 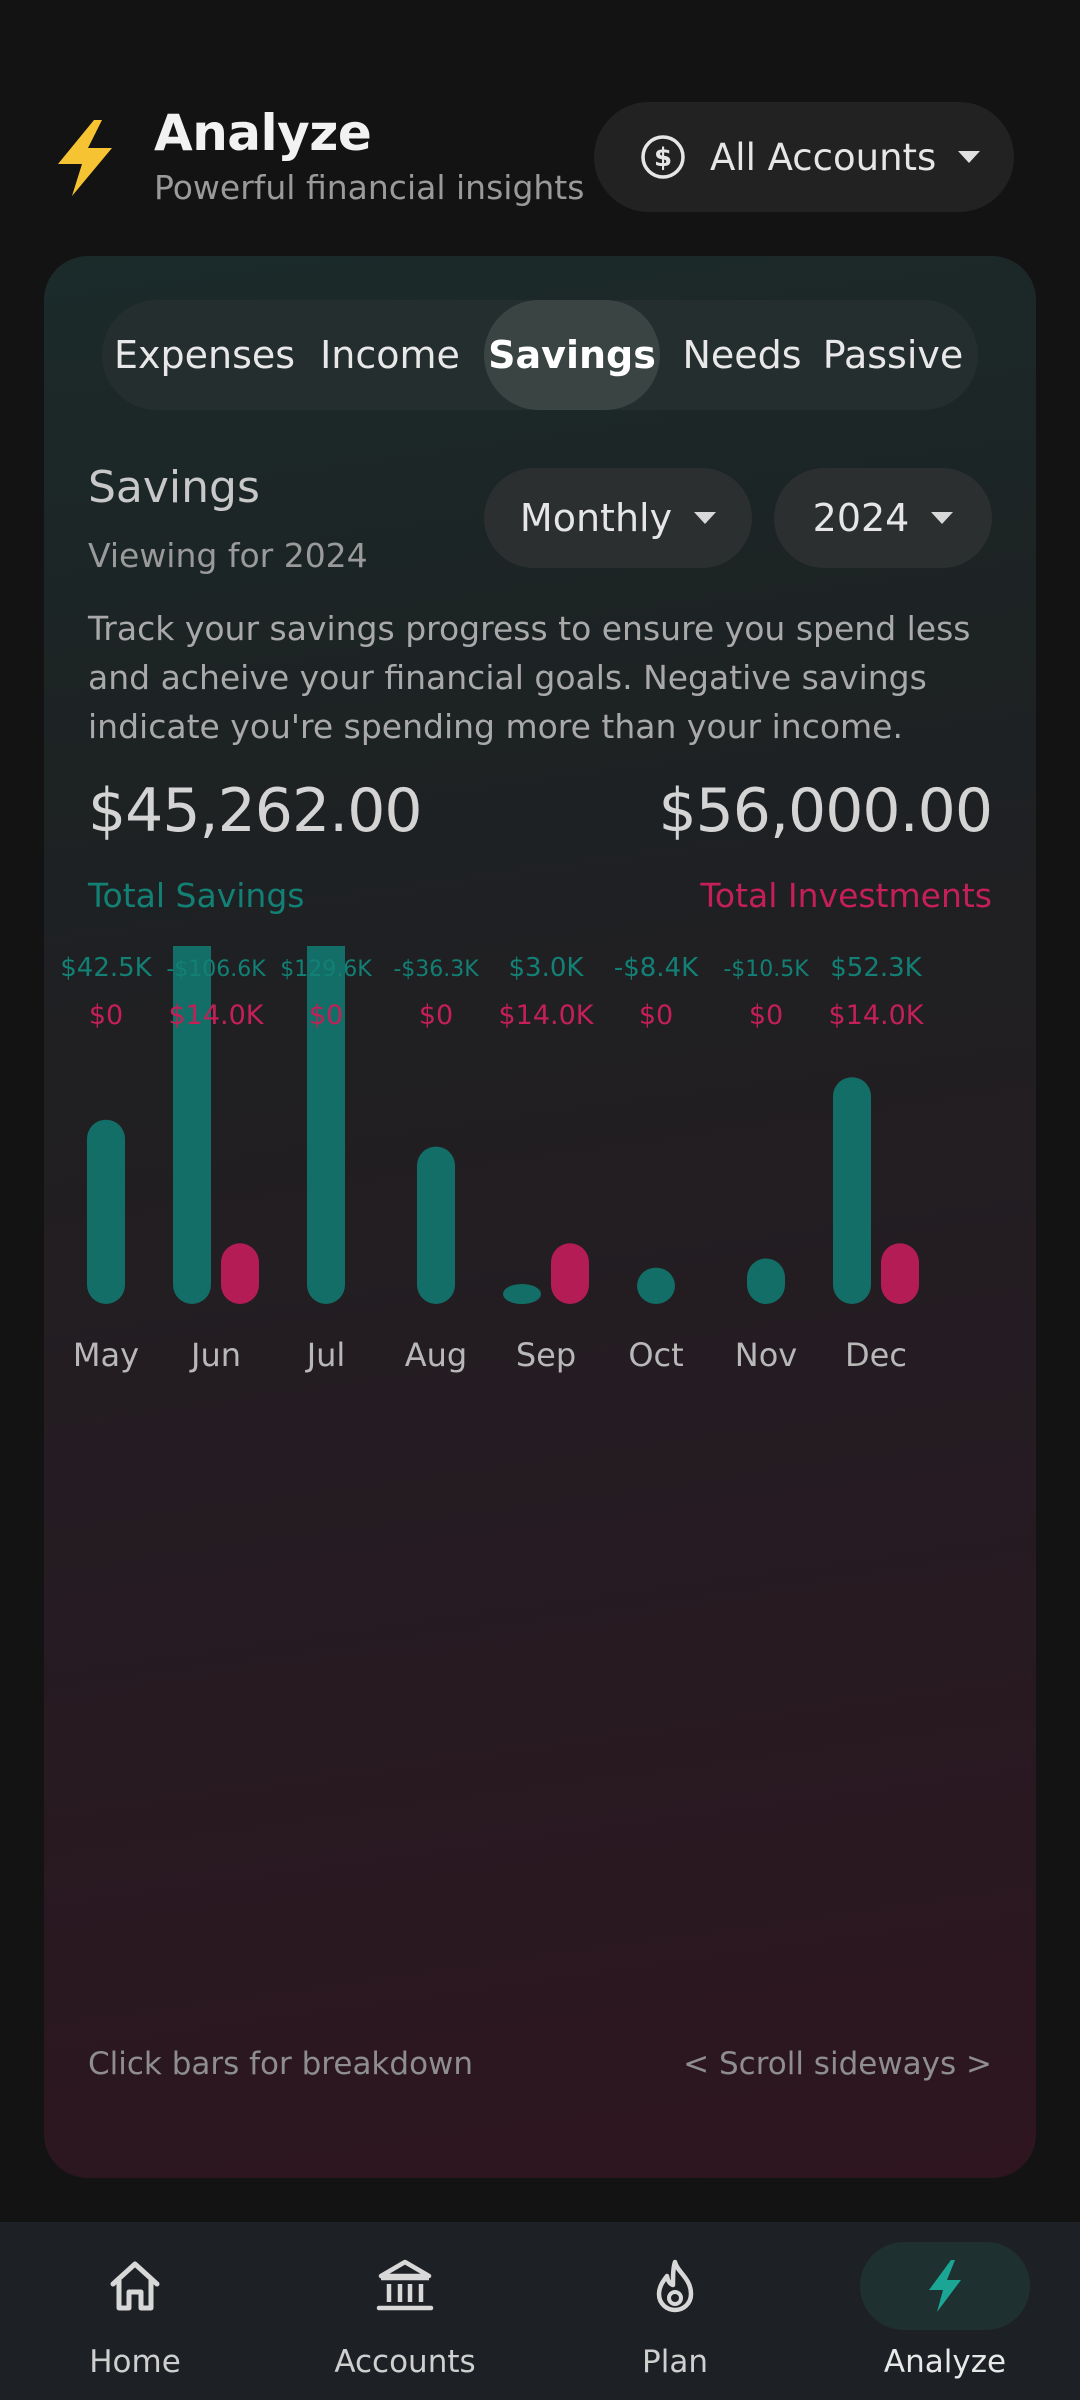 I want to click on total-investments-label: Total Investments, so click(x=846, y=895).